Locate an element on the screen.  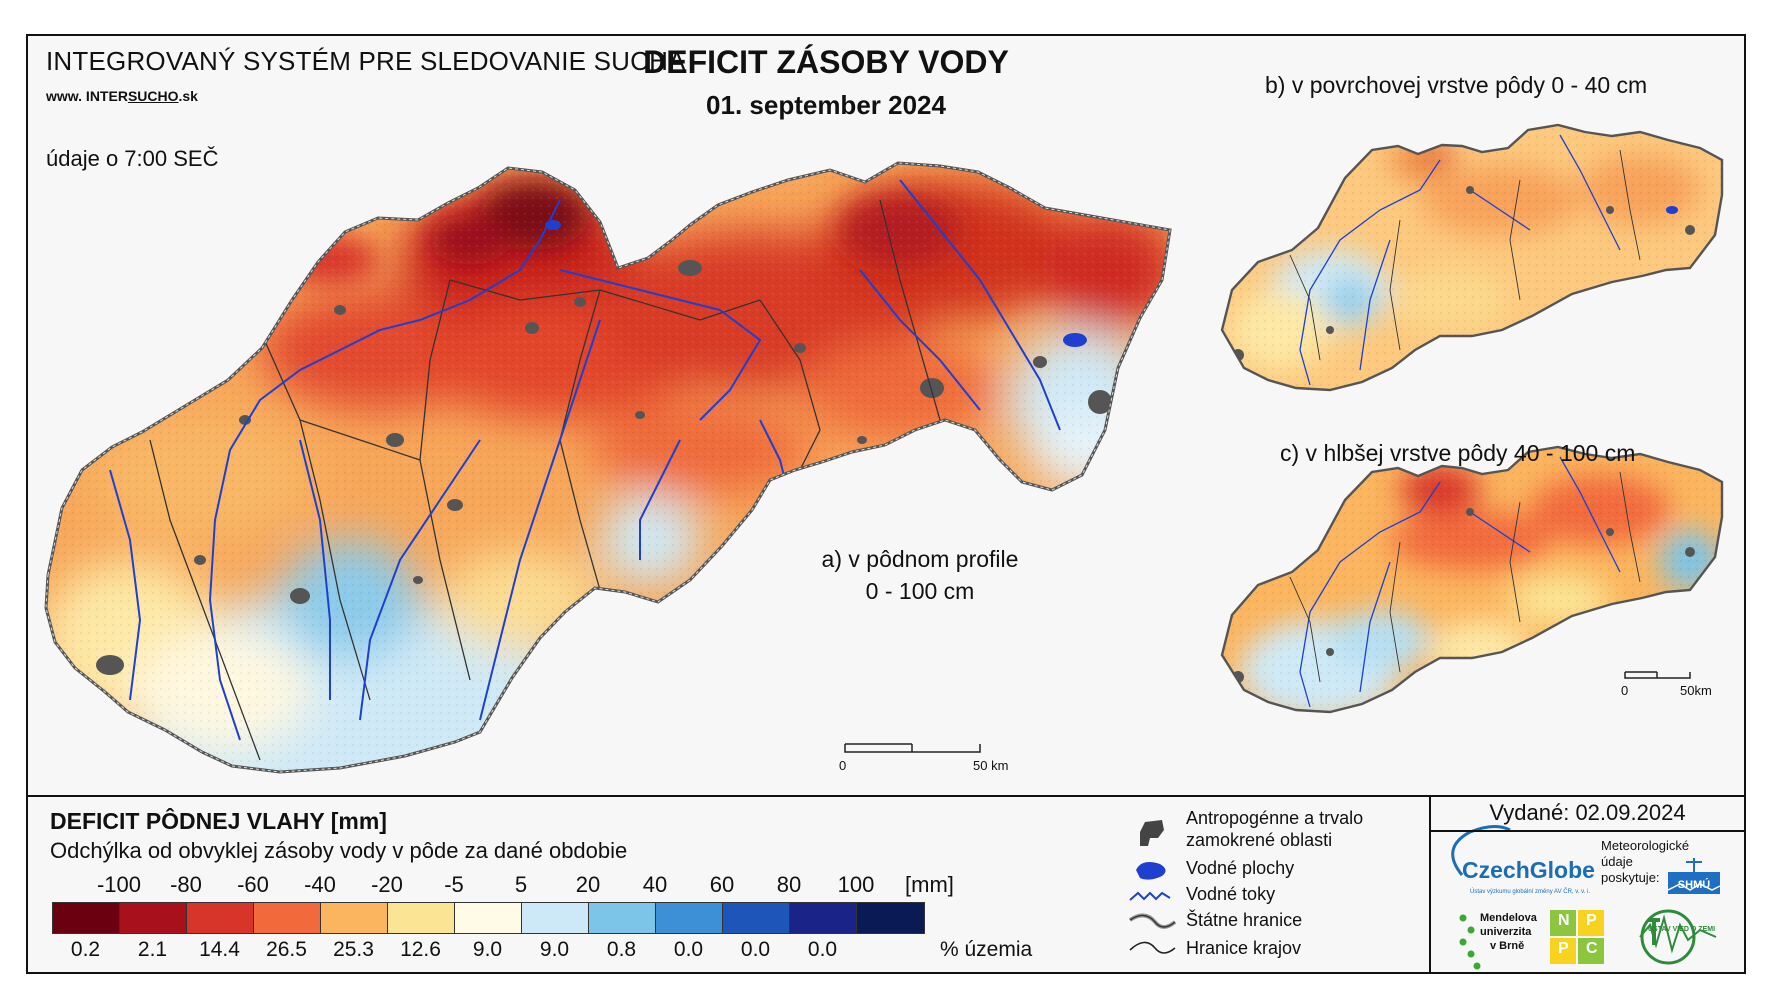
mendel-line3: v Brně is located at coordinates (1507, 946).